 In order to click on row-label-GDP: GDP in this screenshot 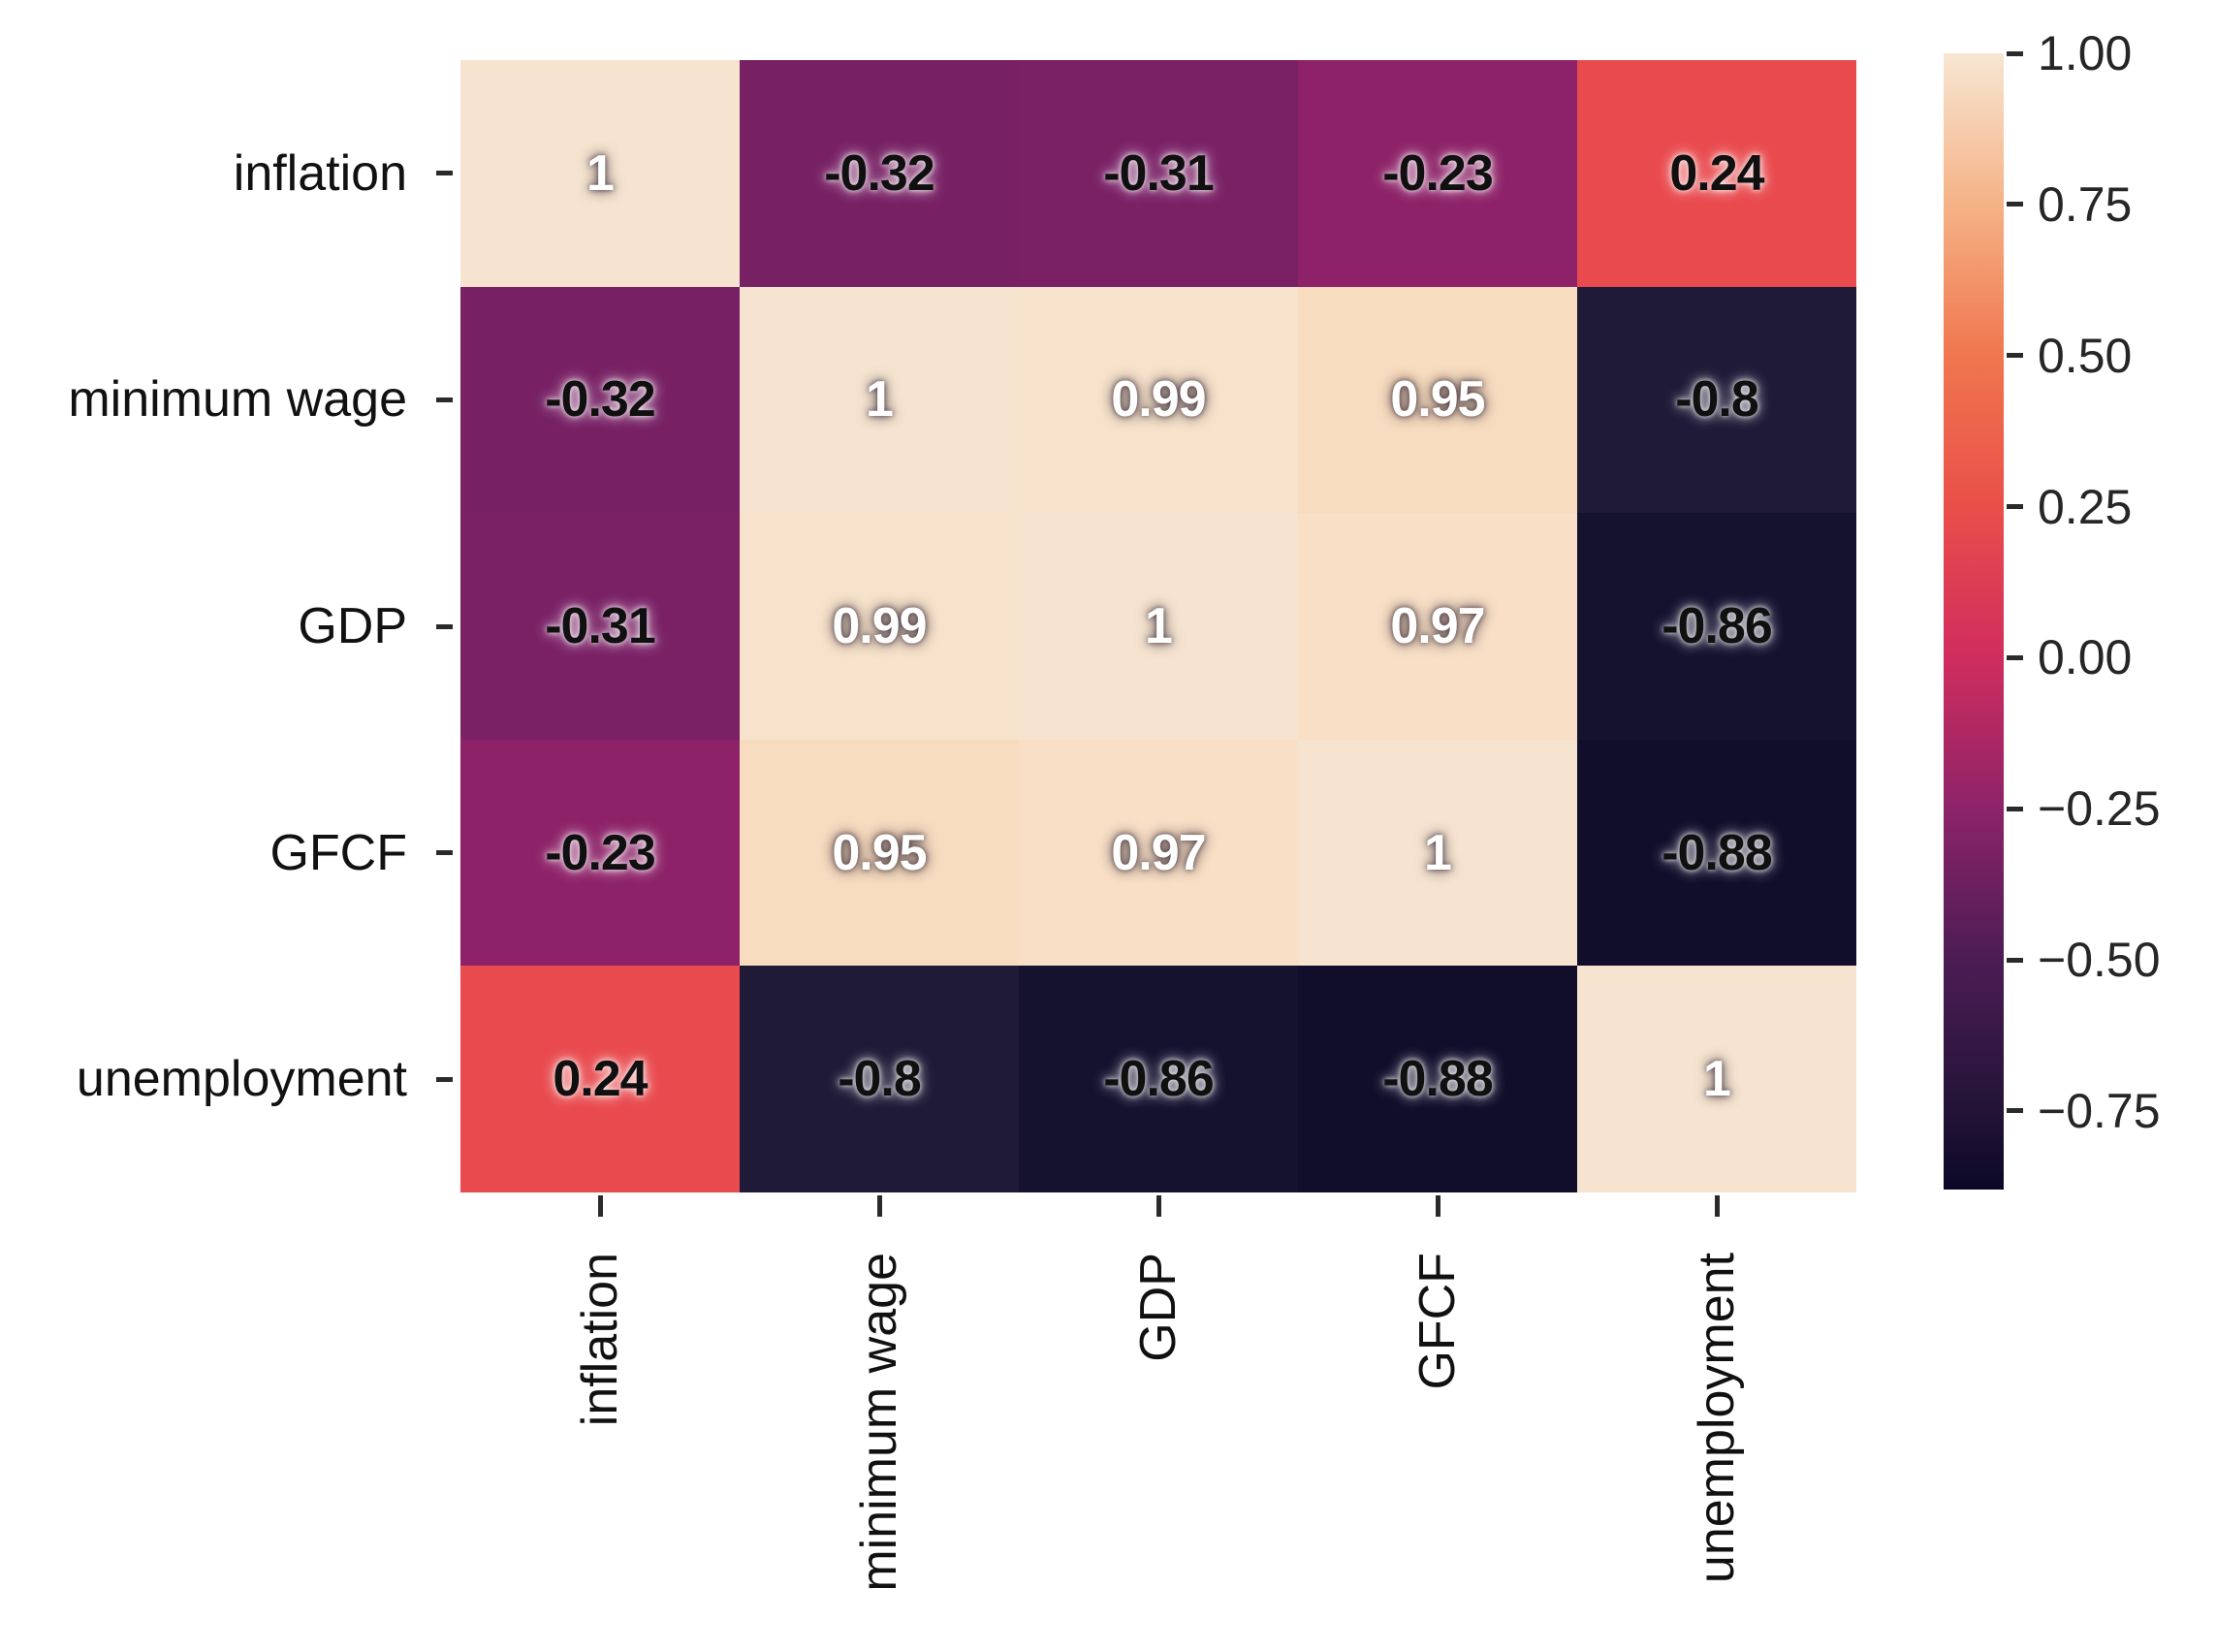, I will do `click(352, 626)`.